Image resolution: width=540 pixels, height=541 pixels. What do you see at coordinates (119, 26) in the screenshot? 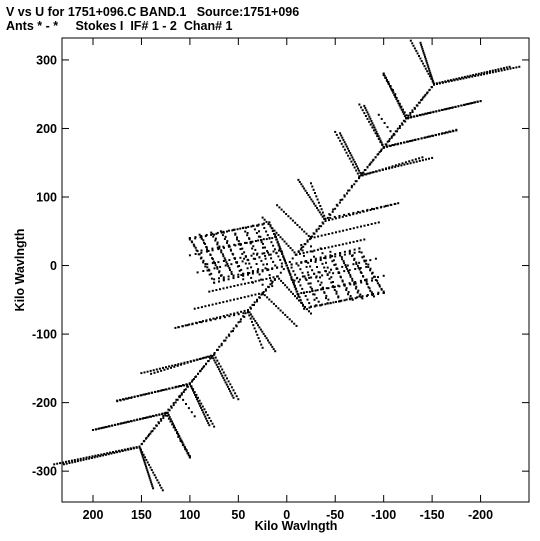
I see `plot-subtitle: Ants * - * Stokes I IF# 1 - 2 Chan# 1` at bounding box center [119, 26].